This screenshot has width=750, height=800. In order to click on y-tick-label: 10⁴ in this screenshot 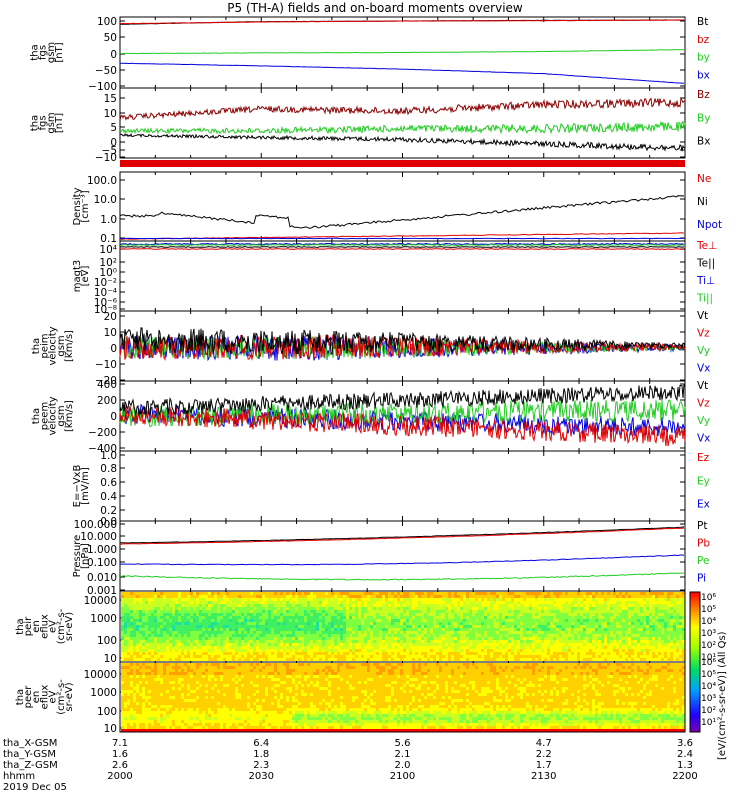, I will do `click(108, 250)`.